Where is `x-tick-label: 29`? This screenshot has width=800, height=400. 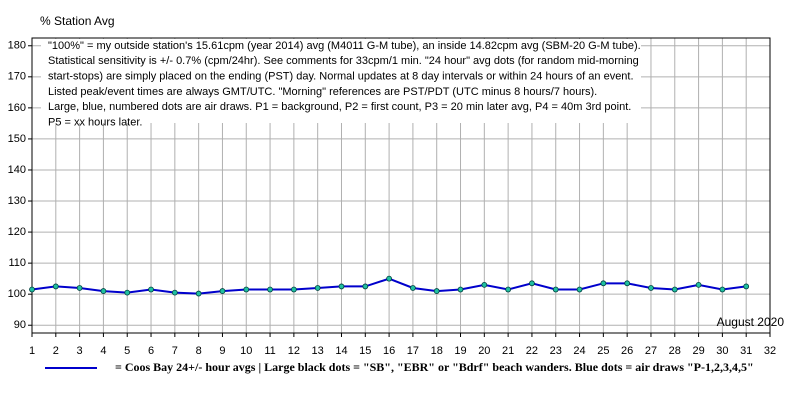
x-tick-label: 29 is located at coordinates (698, 351).